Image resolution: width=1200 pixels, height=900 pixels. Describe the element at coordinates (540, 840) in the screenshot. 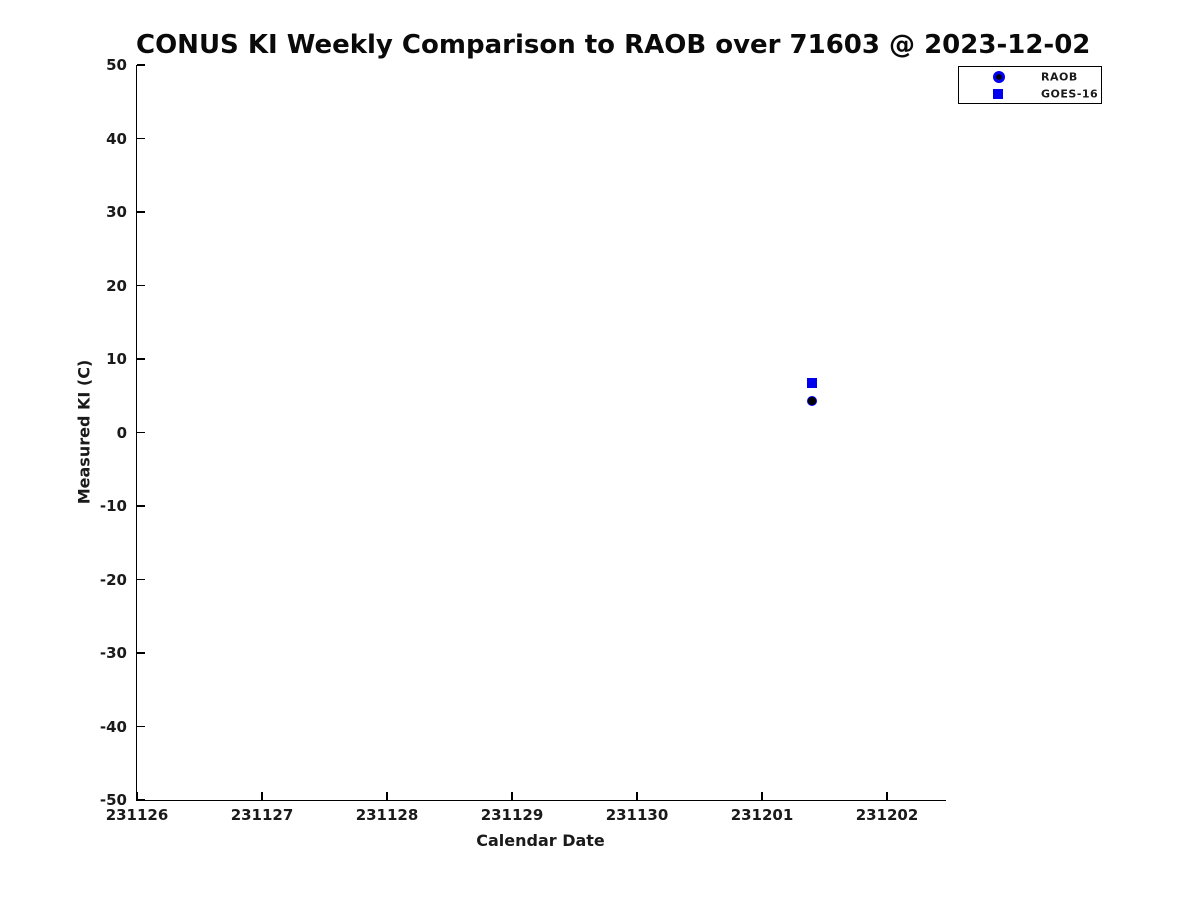

I see `x-axis-label: Calendar Date` at that location.